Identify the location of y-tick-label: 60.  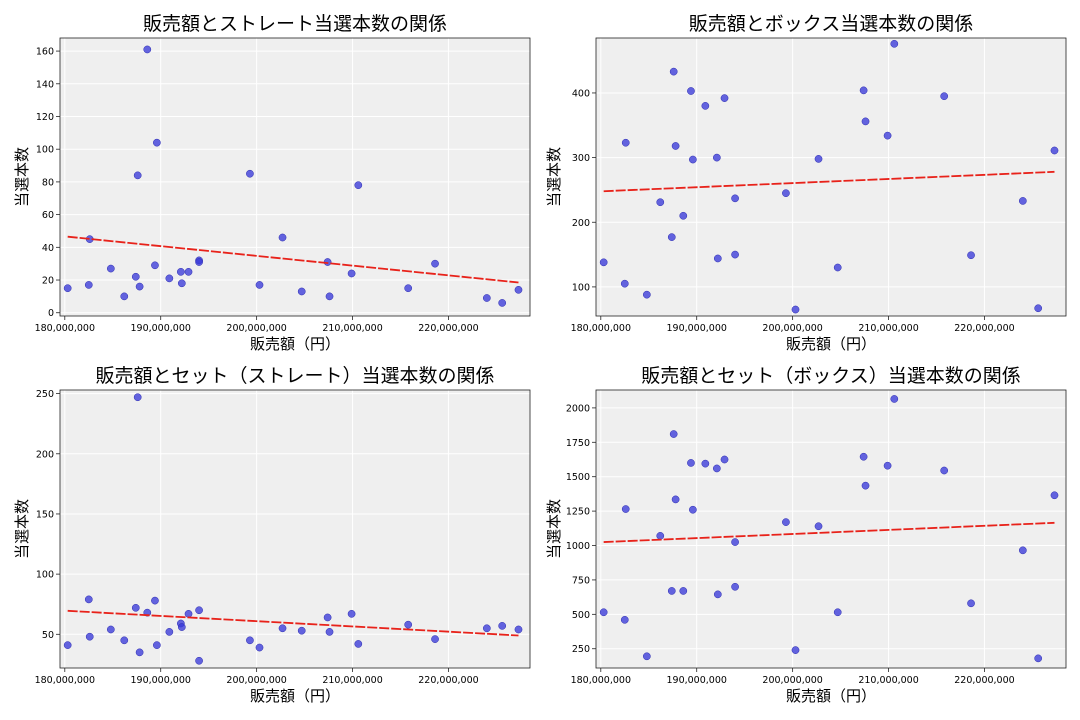
(48, 215).